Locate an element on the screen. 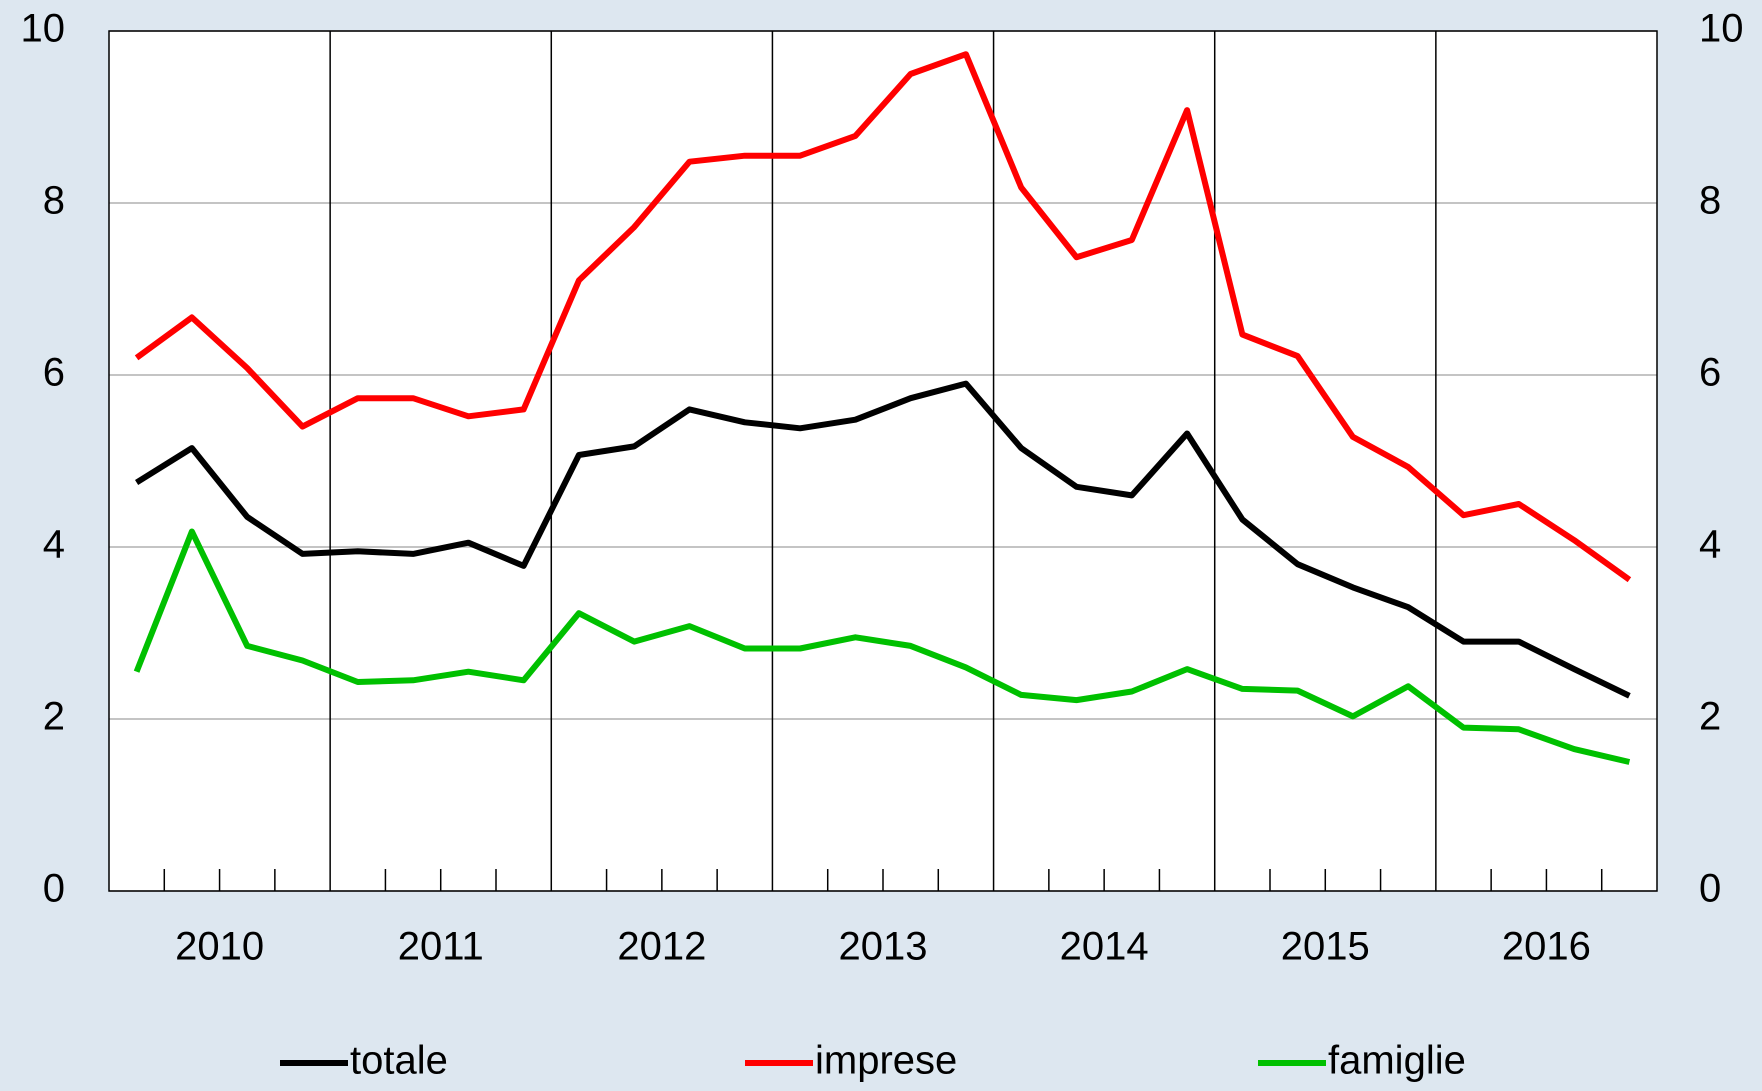 The image size is (1762, 1091). x-tick-label: 2016 is located at coordinates (1546, 947).